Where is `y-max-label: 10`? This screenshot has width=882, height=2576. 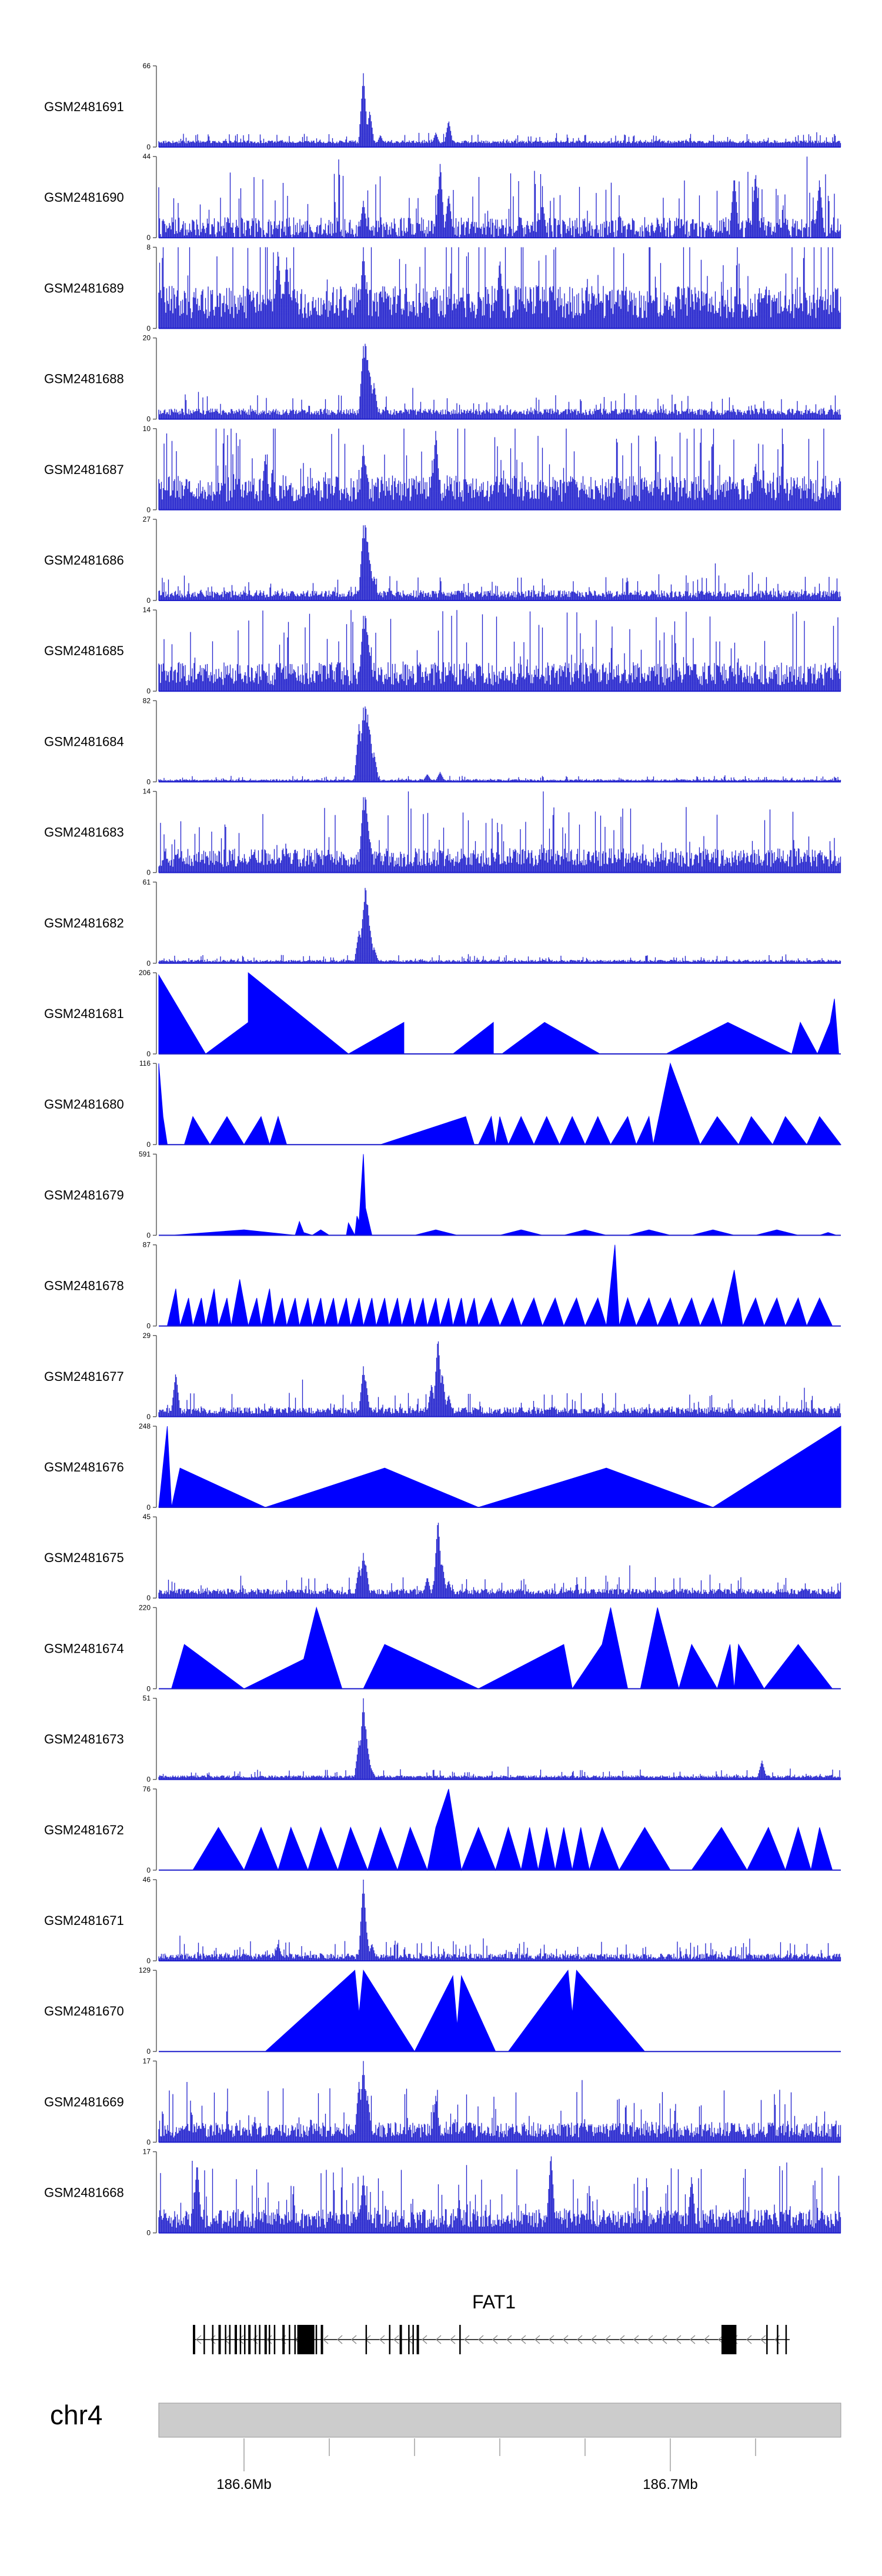 y-max-label: 10 is located at coordinates (147, 429).